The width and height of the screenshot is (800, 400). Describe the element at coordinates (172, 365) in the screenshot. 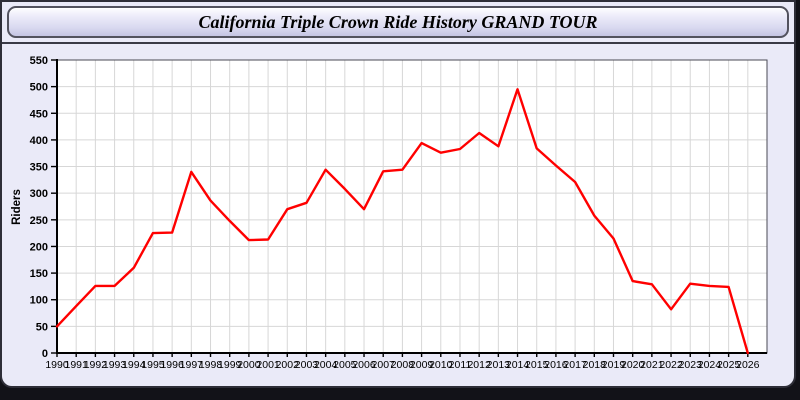

I see `x-tick-label: 1996` at that location.